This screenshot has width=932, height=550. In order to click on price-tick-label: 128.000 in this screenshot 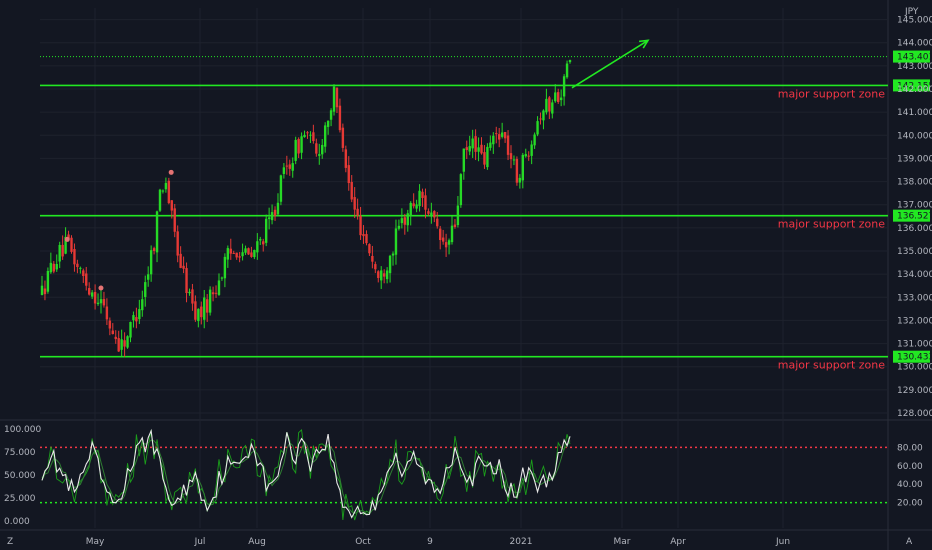, I will do `click(914, 414)`.